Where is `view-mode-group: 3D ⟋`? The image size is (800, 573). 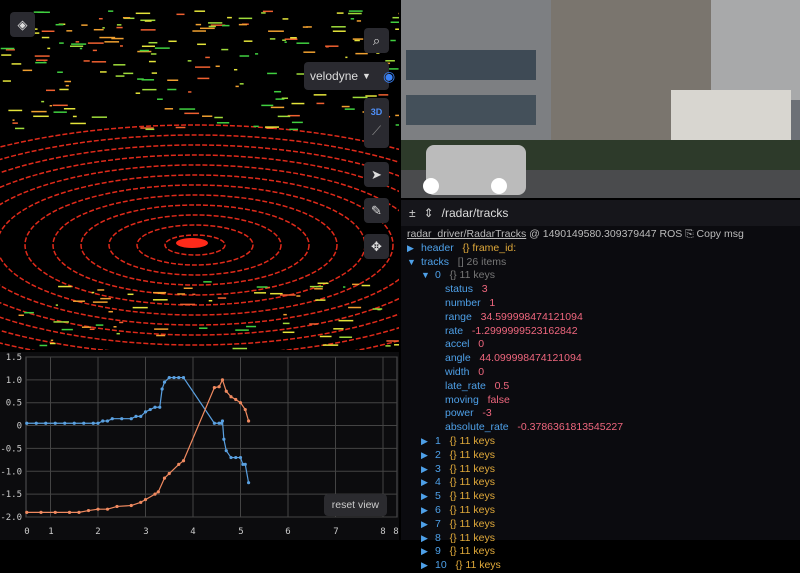 view-mode-group: 3D ⟋ is located at coordinates (376, 123).